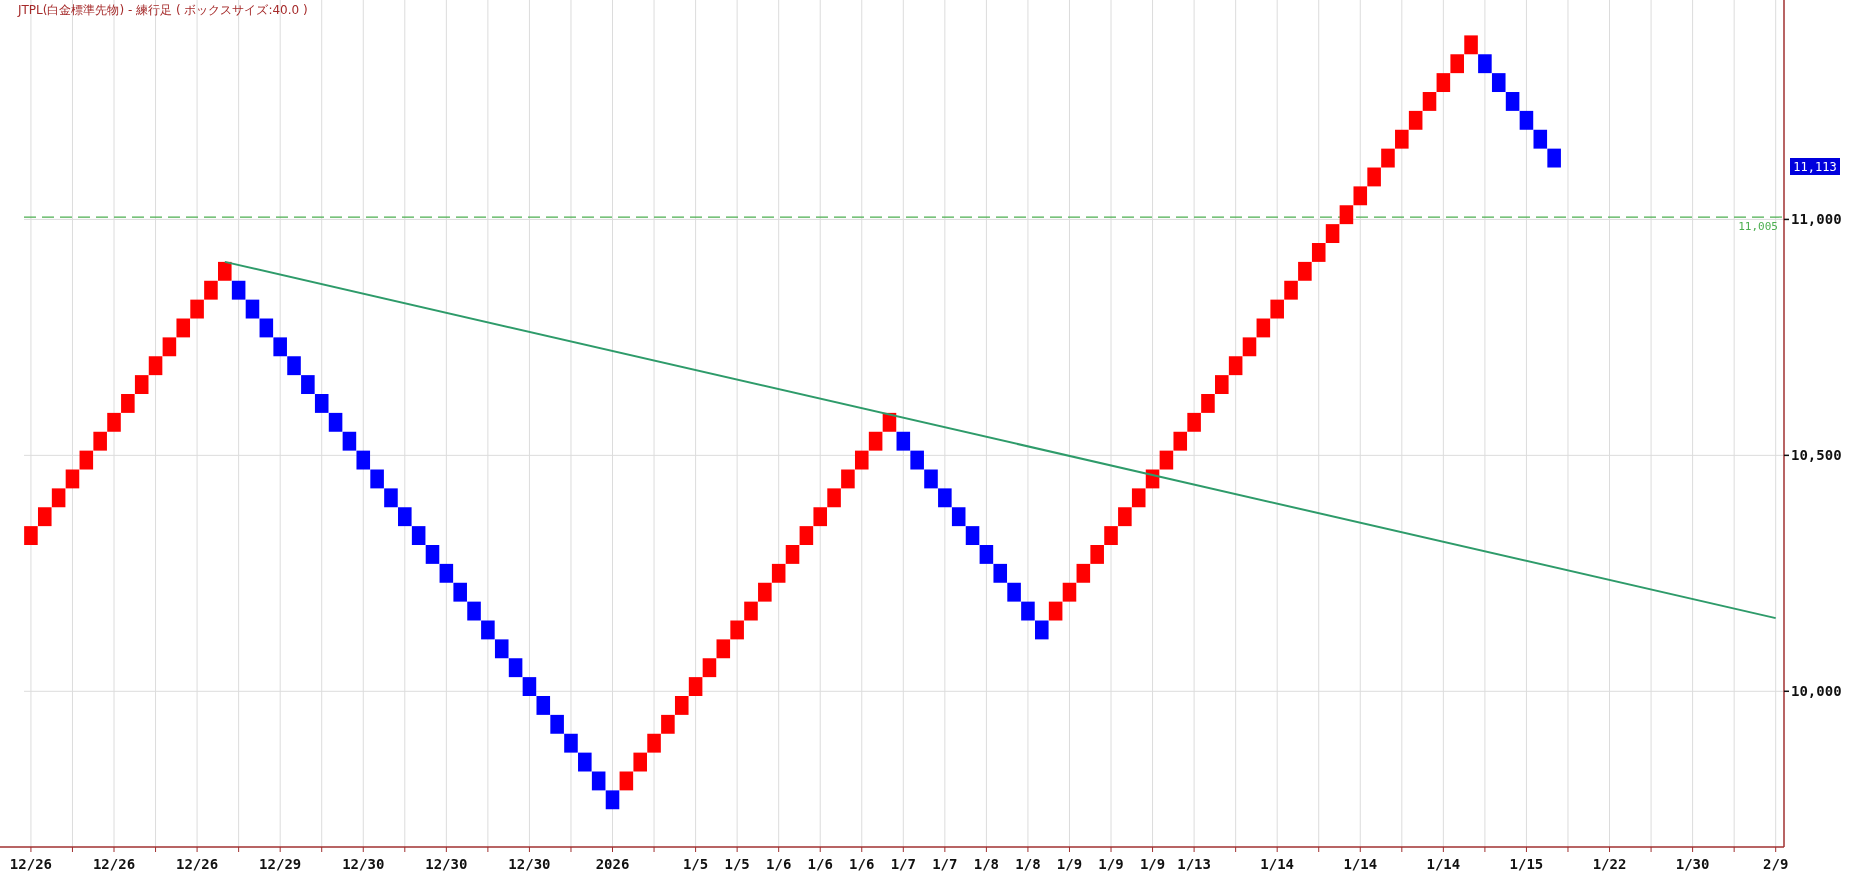 The image size is (1863, 881). I want to click on y-tick-label: 11,000, so click(1816, 219).